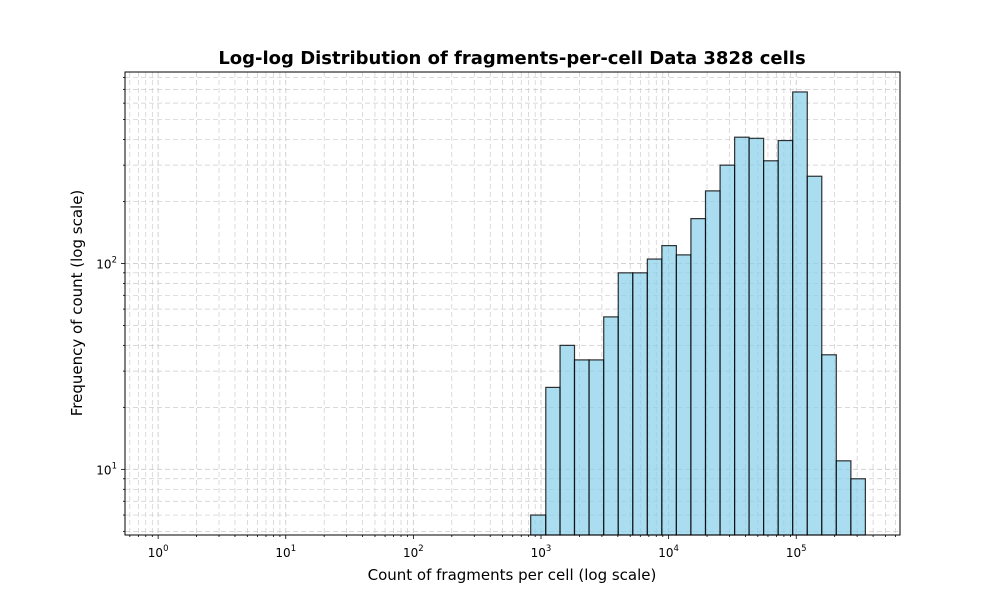 Image resolution: width=1000 pixels, height=600 pixels. What do you see at coordinates (676, 549) in the screenshot?
I see `tick-exponent: 4` at bounding box center [676, 549].